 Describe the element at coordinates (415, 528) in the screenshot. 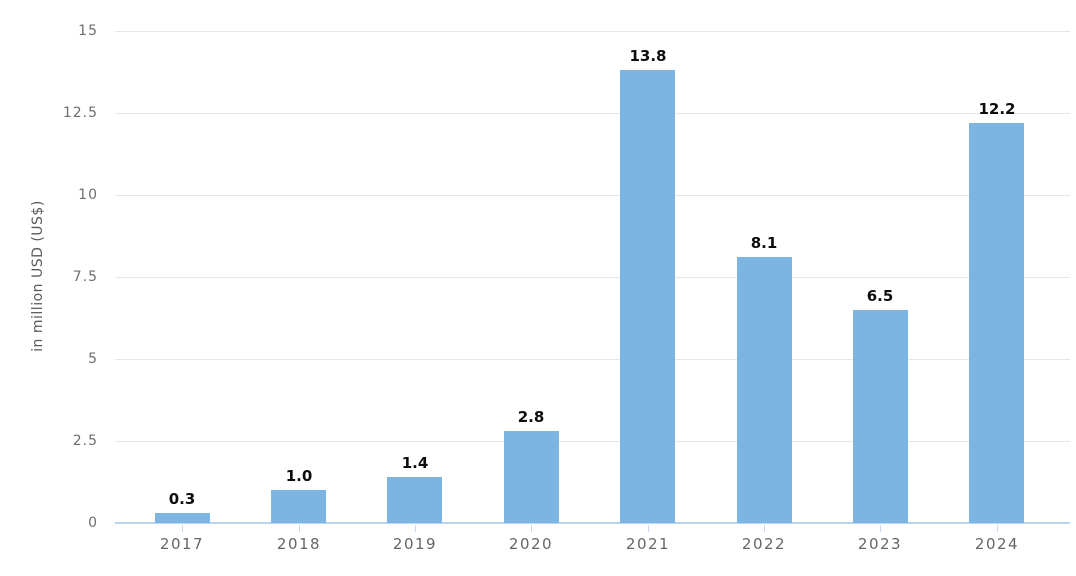

I see `x-tick-mark-2019` at that location.